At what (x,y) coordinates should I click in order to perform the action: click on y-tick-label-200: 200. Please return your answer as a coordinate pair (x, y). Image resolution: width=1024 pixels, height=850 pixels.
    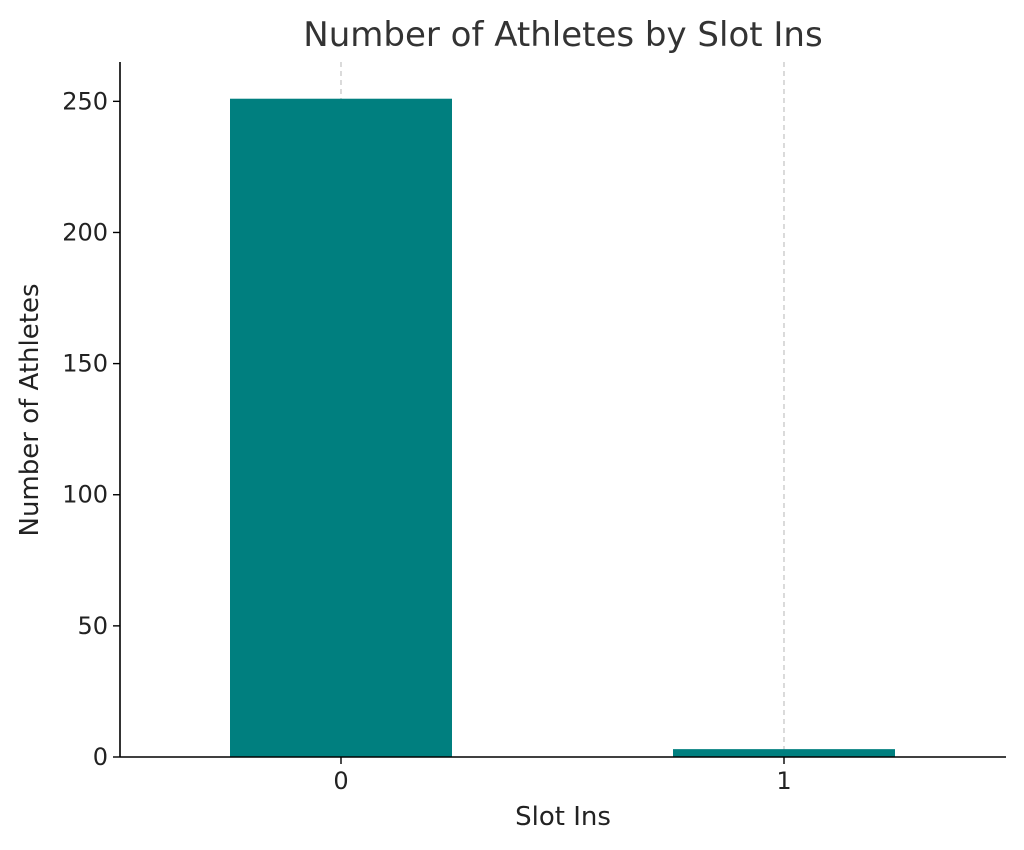
    Looking at the image, I should click on (85, 232).